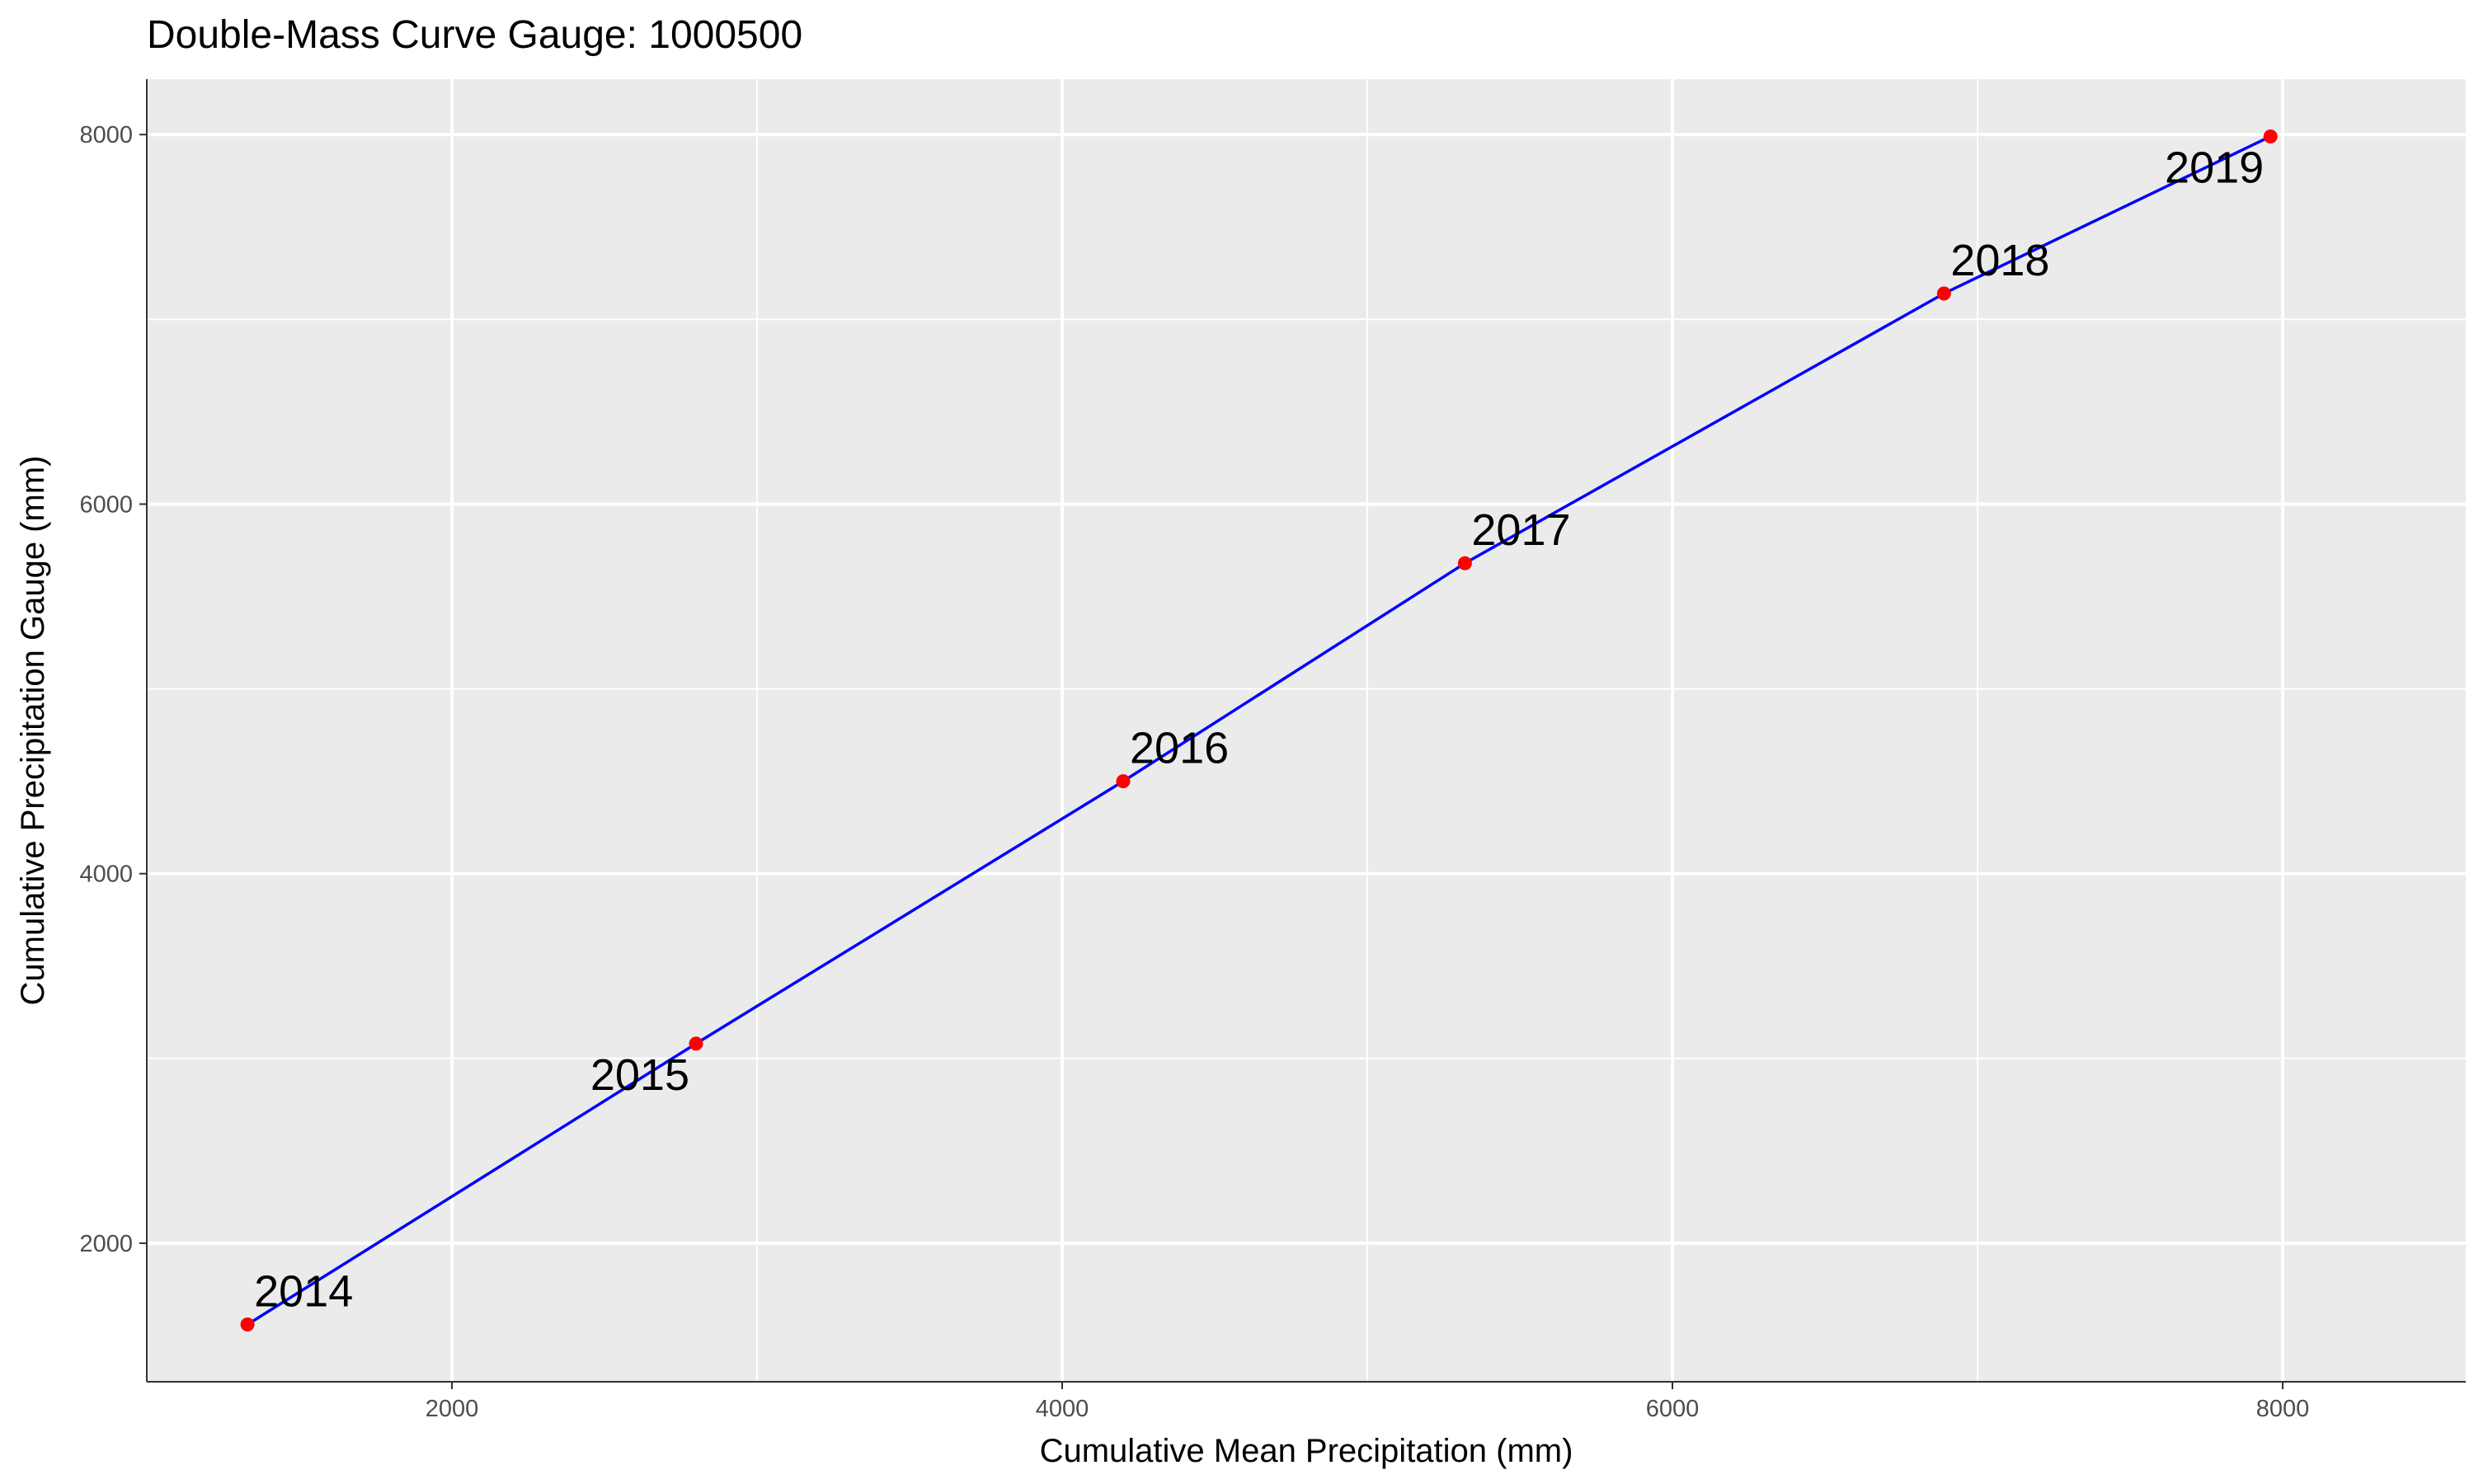 The height and width of the screenshot is (1484, 2474). Describe the element at coordinates (1306, 1451) in the screenshot. I see `x-axis-label: Cumulative Mean Precipitation (mm)` at that location.